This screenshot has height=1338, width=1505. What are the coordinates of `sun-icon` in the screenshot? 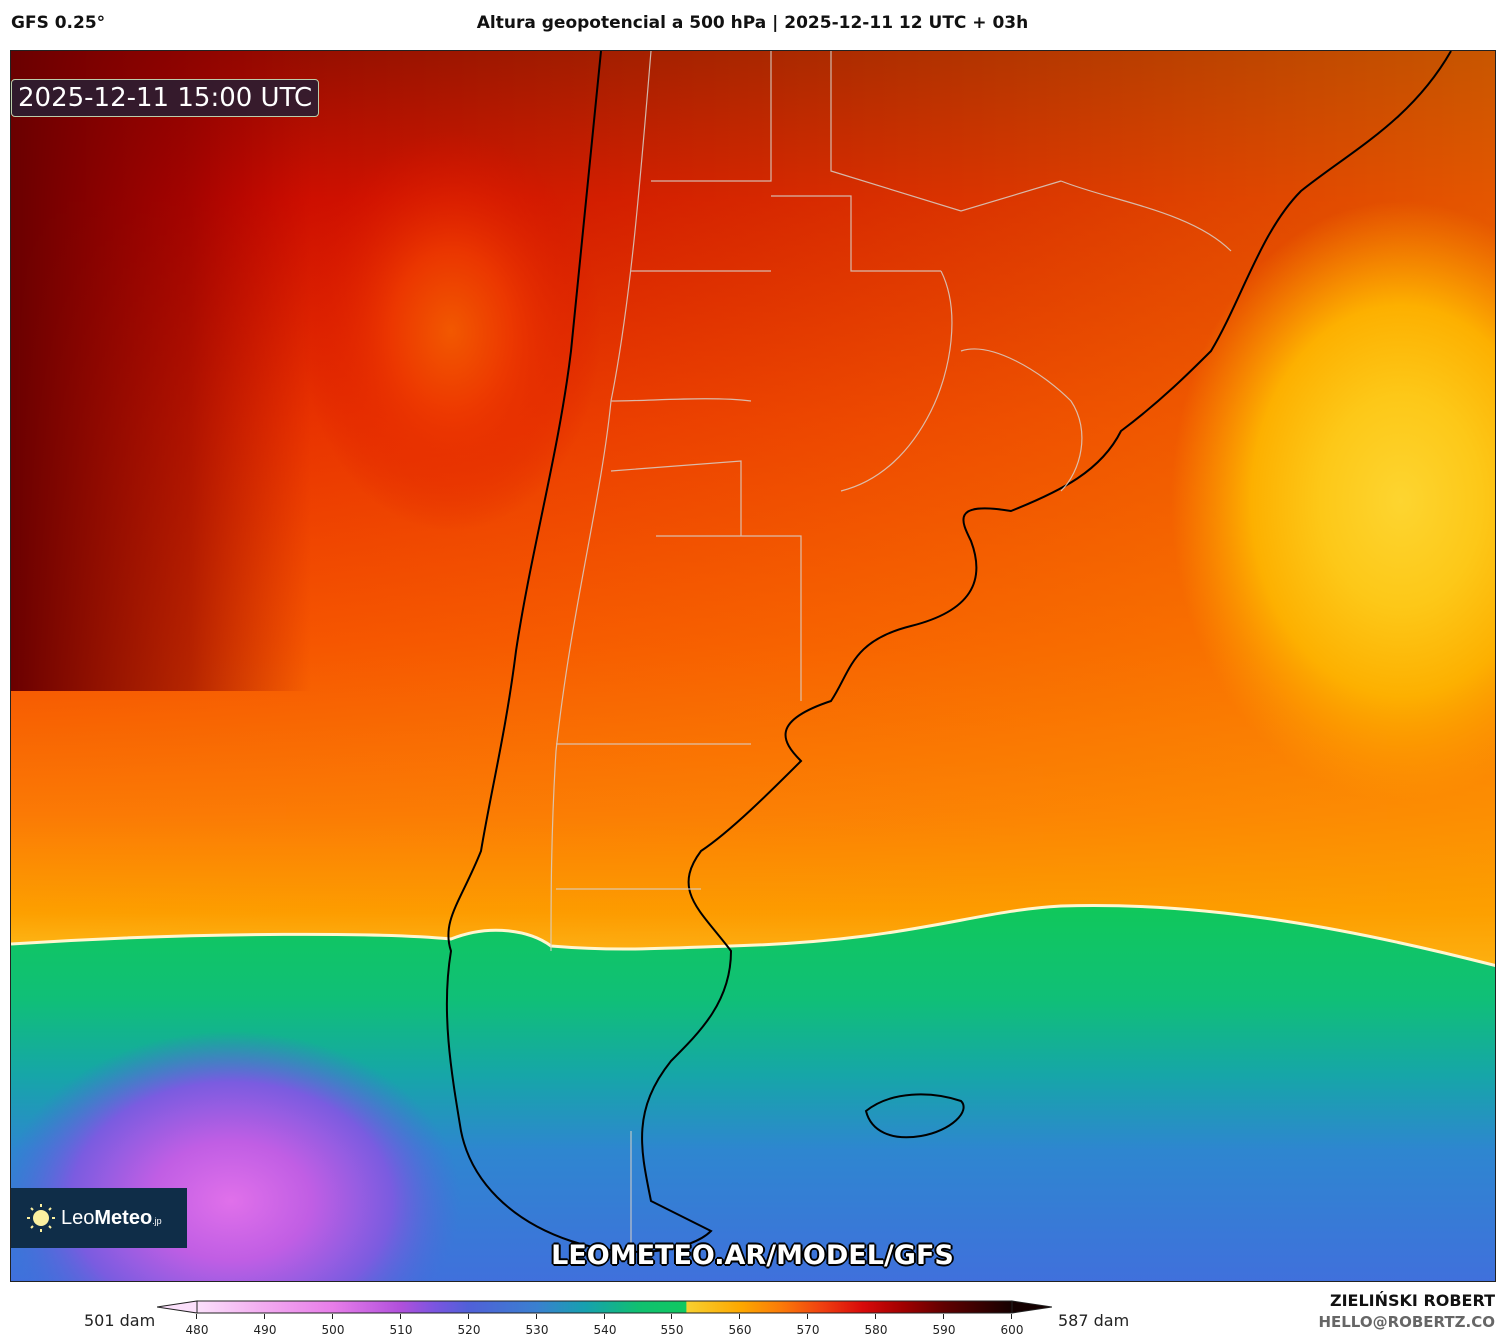 It's located at (41, 1218).